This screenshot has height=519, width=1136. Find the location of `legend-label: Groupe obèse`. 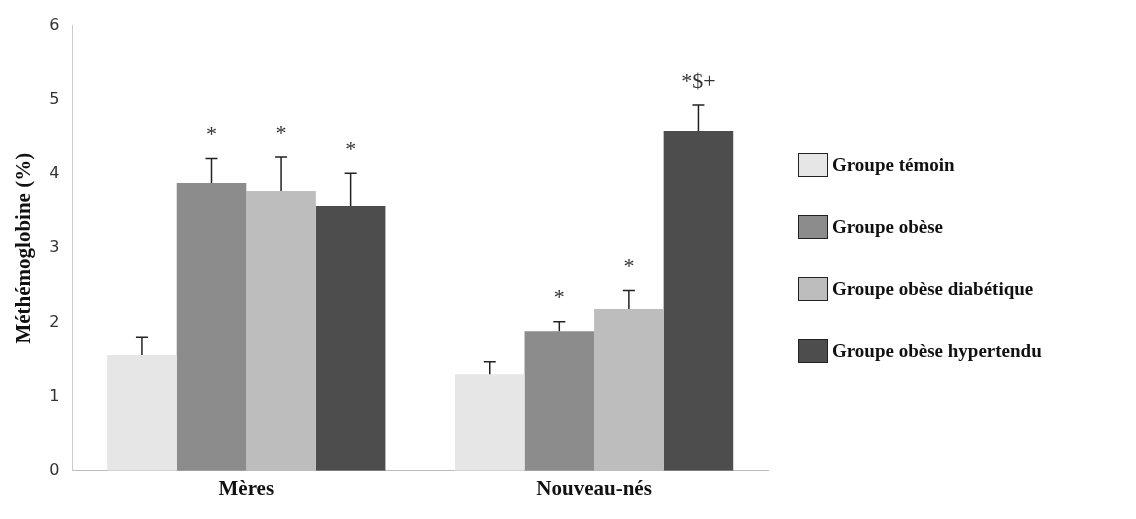

legend-label: Groupe obèse is located at coordinates (888, 227).